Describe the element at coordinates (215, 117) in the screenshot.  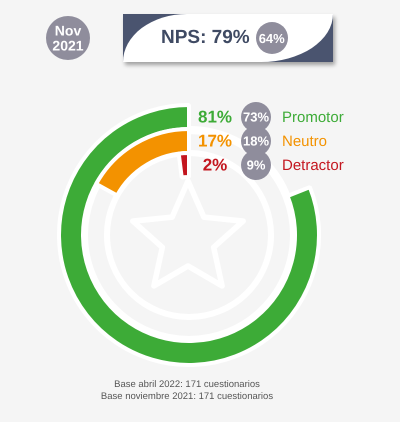
I see `data-label: 81%` at that location.